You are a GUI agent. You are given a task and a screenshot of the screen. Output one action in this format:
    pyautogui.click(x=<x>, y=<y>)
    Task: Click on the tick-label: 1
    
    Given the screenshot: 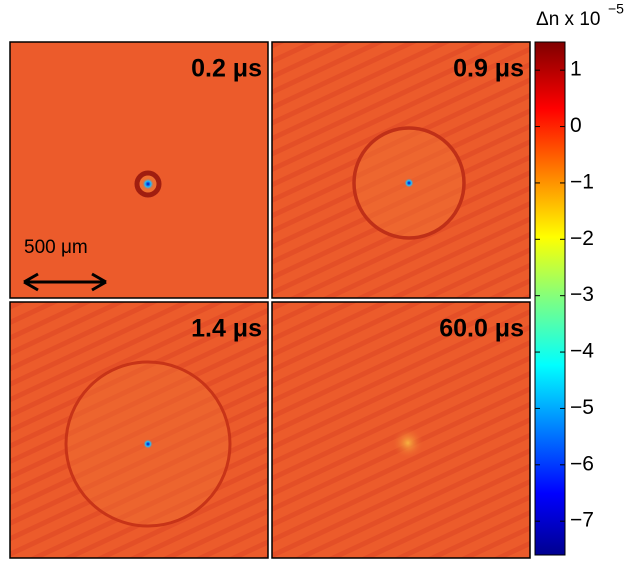 What is the action you would take?
    pyautogui.click(x=576, y=69)
    